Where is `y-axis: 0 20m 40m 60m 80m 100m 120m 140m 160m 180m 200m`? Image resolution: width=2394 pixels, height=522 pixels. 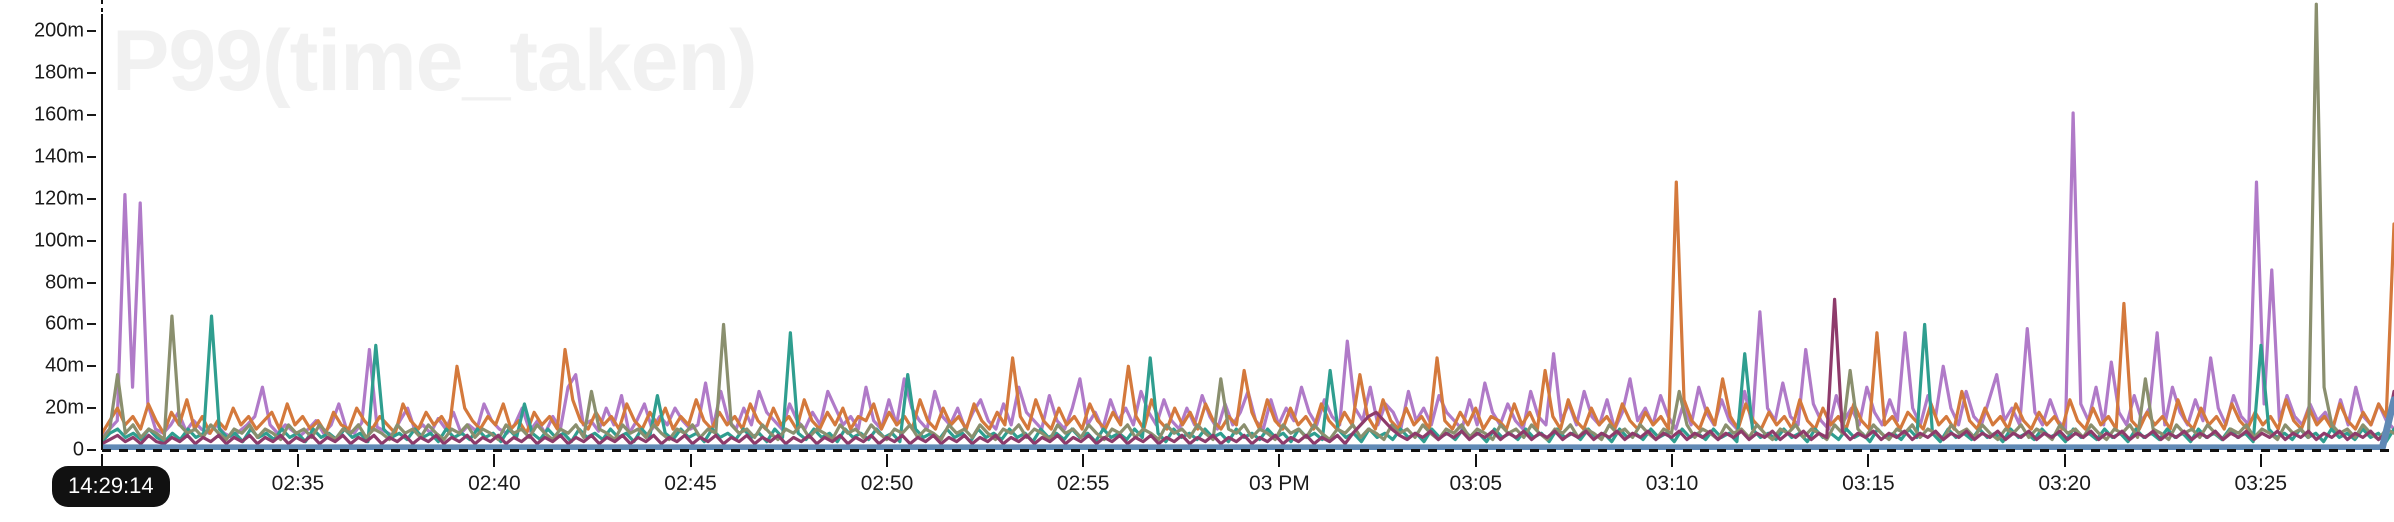 y-axis: 0 20m 40m 60m 80m 100m 120m 140m 160m 180m 200m is located at coordinates (51, 230).